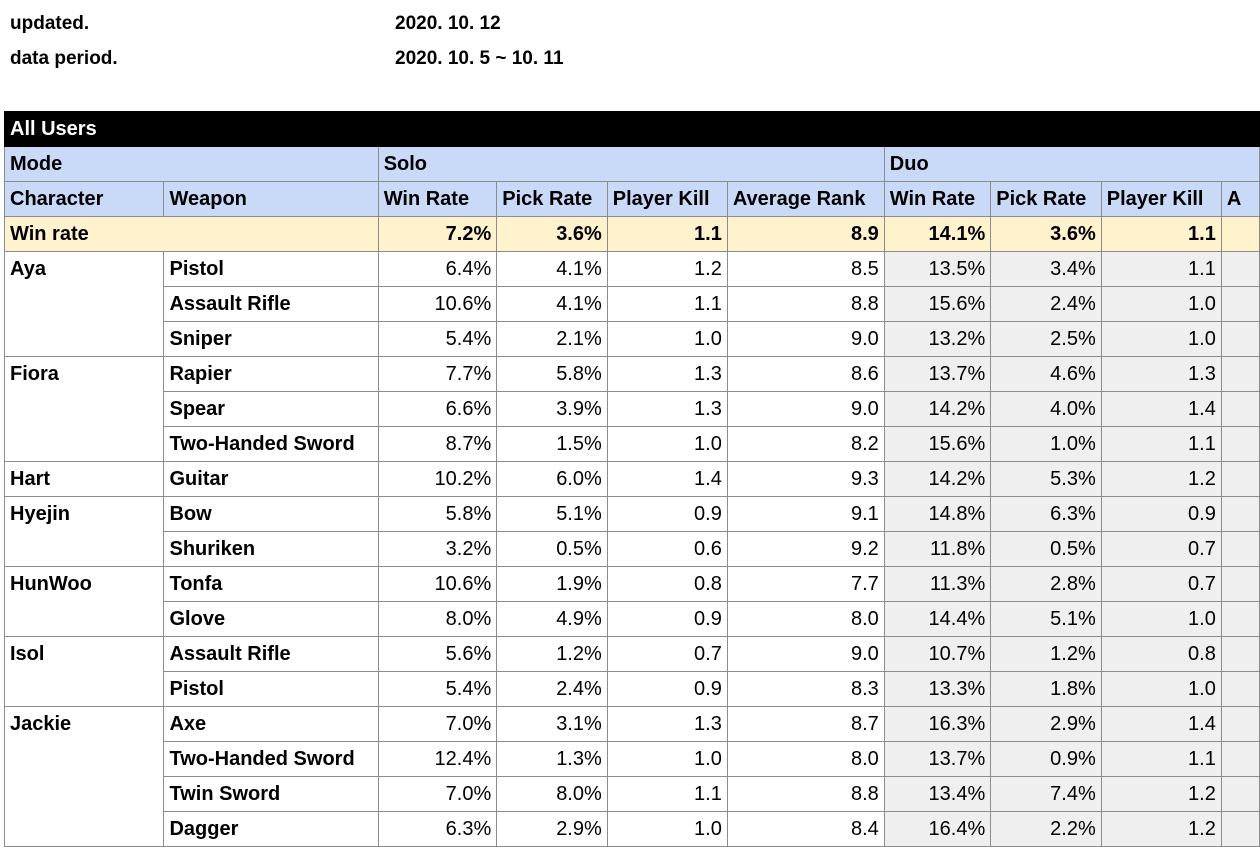 The image size is (1260, 847). I want to click on table-row: Twin Sword 7.0% 8.0% 1.1 8.8 13.4% 7.4% 1.2, so click(631, 794).